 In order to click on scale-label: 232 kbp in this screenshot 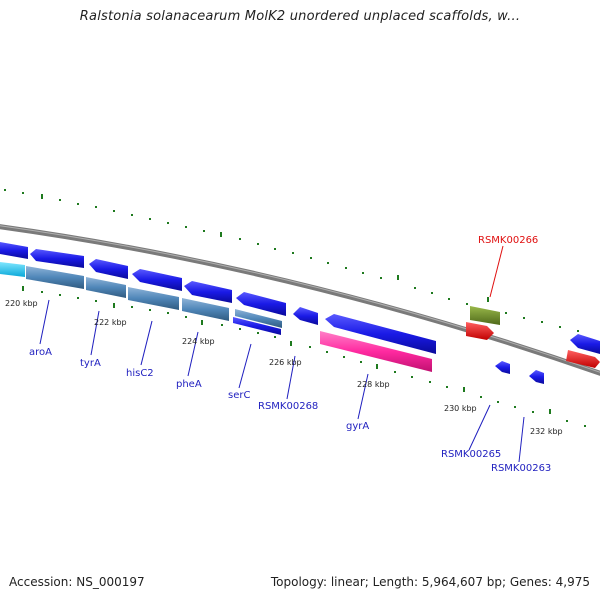, I will do `click(546, 431)`.